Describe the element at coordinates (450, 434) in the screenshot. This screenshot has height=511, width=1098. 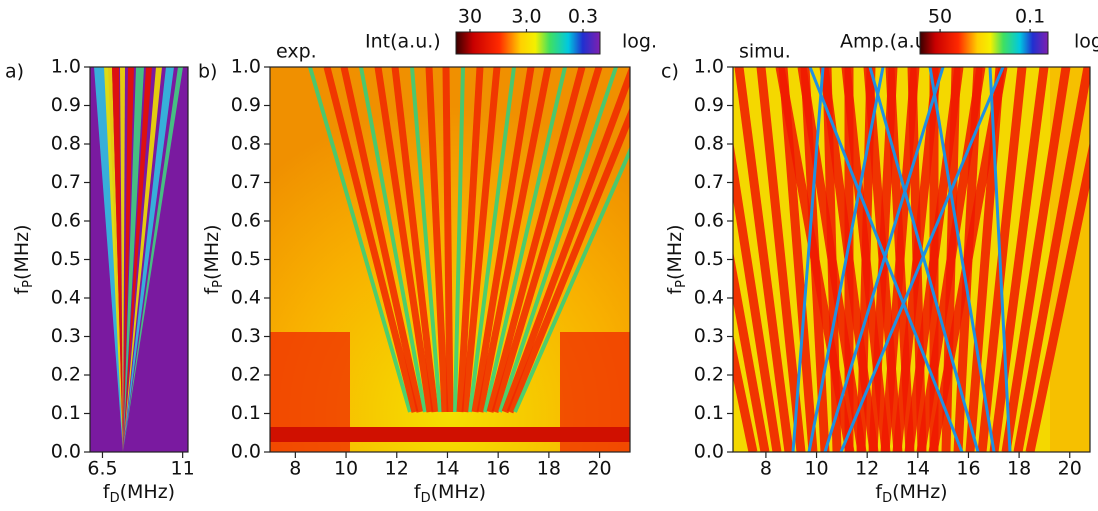
I see `heatmap-band` at that location.